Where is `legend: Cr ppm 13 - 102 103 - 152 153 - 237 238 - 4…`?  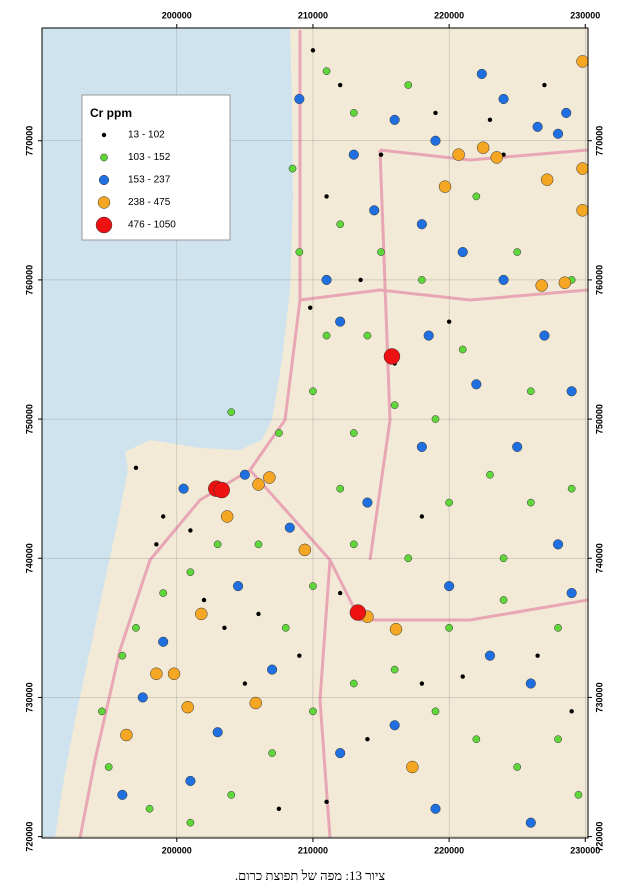 legend: Cr ppm 13 - 102 103 - 152 153 - 237 238 - 4… is located at coordinates (156, 167).